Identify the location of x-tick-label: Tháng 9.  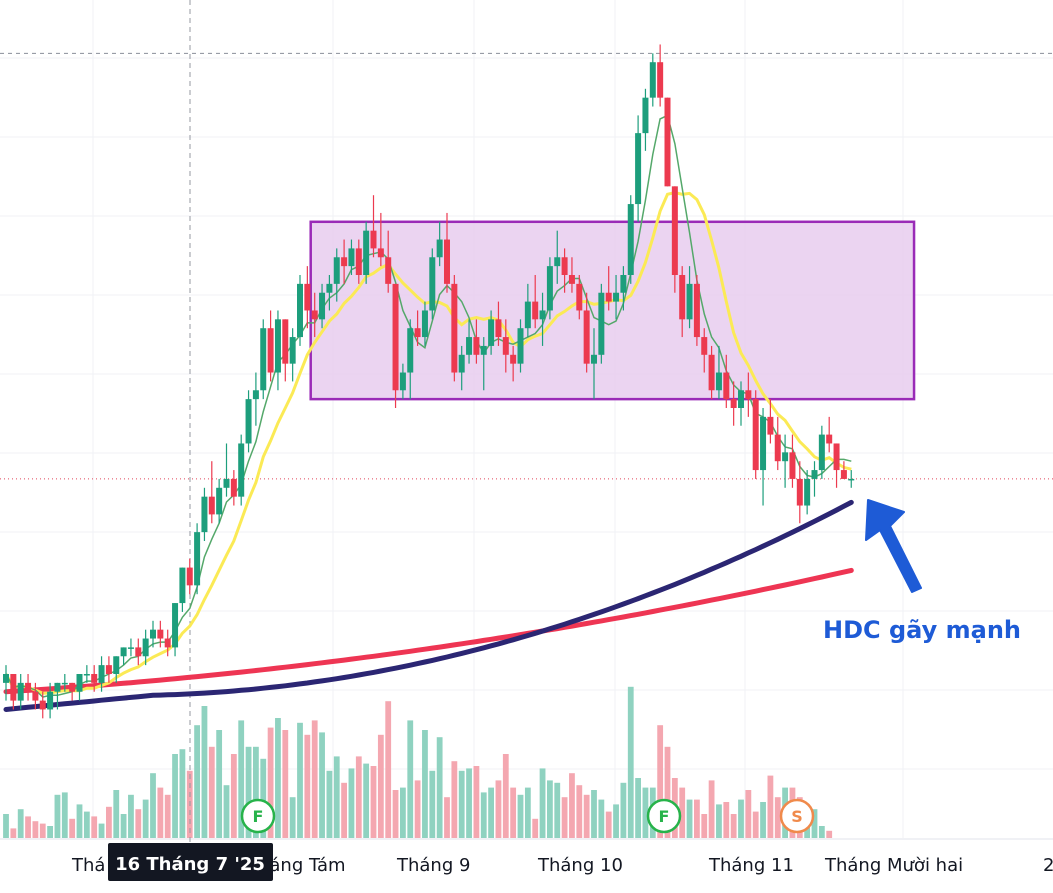
(433, 865).